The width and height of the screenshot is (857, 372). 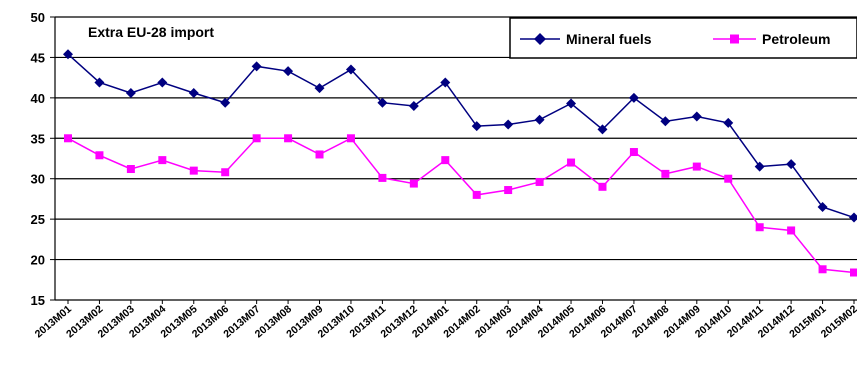 What do you see at coordinates (539, 181) in the screenshot?
I see `point-petroleum-2014M04` at bounding box center [539, 181].